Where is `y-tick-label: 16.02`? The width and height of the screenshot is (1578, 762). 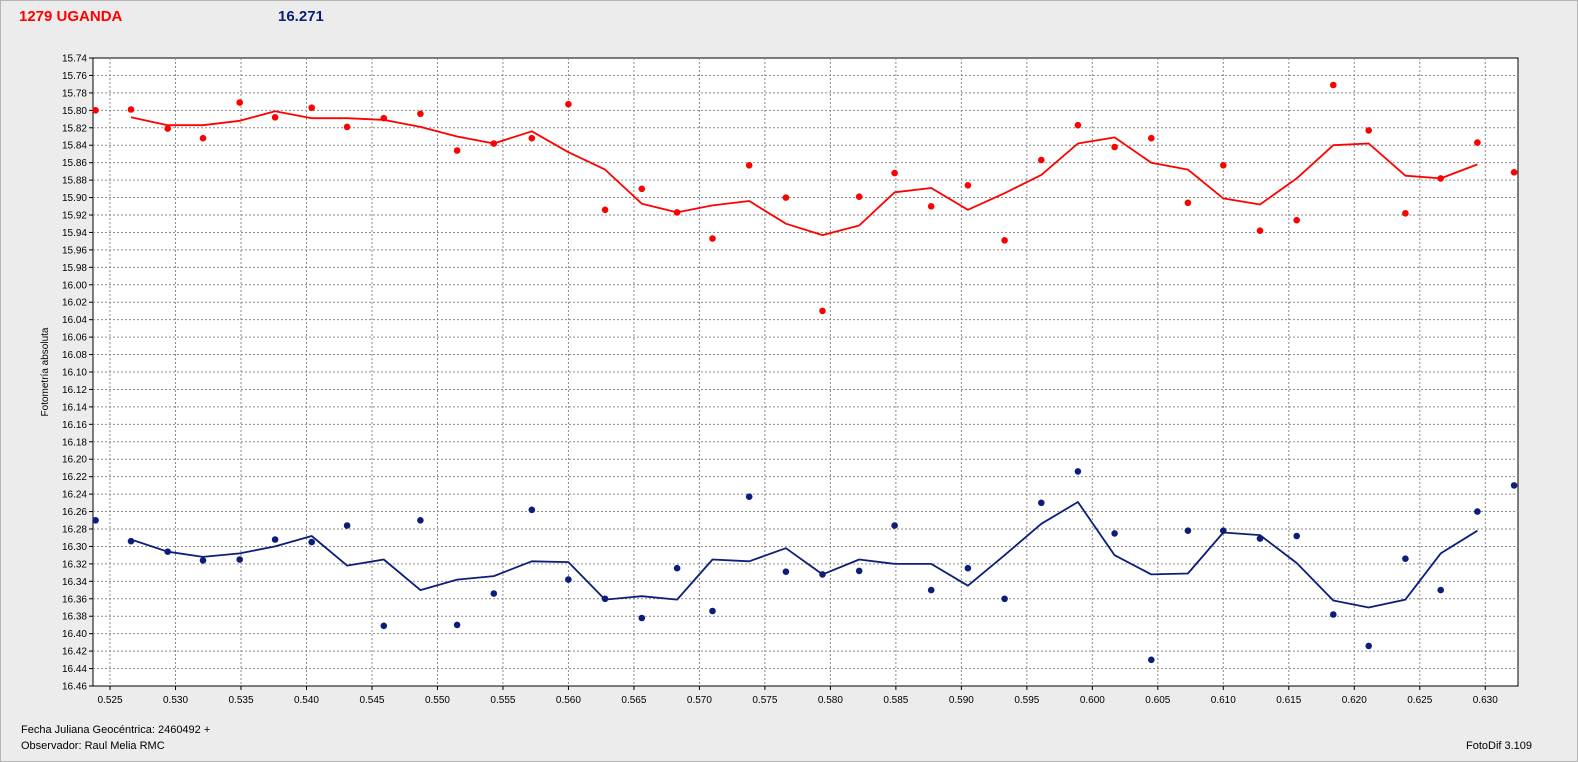 y-tick-label: 16.02 is located at coordinates (74, 303).